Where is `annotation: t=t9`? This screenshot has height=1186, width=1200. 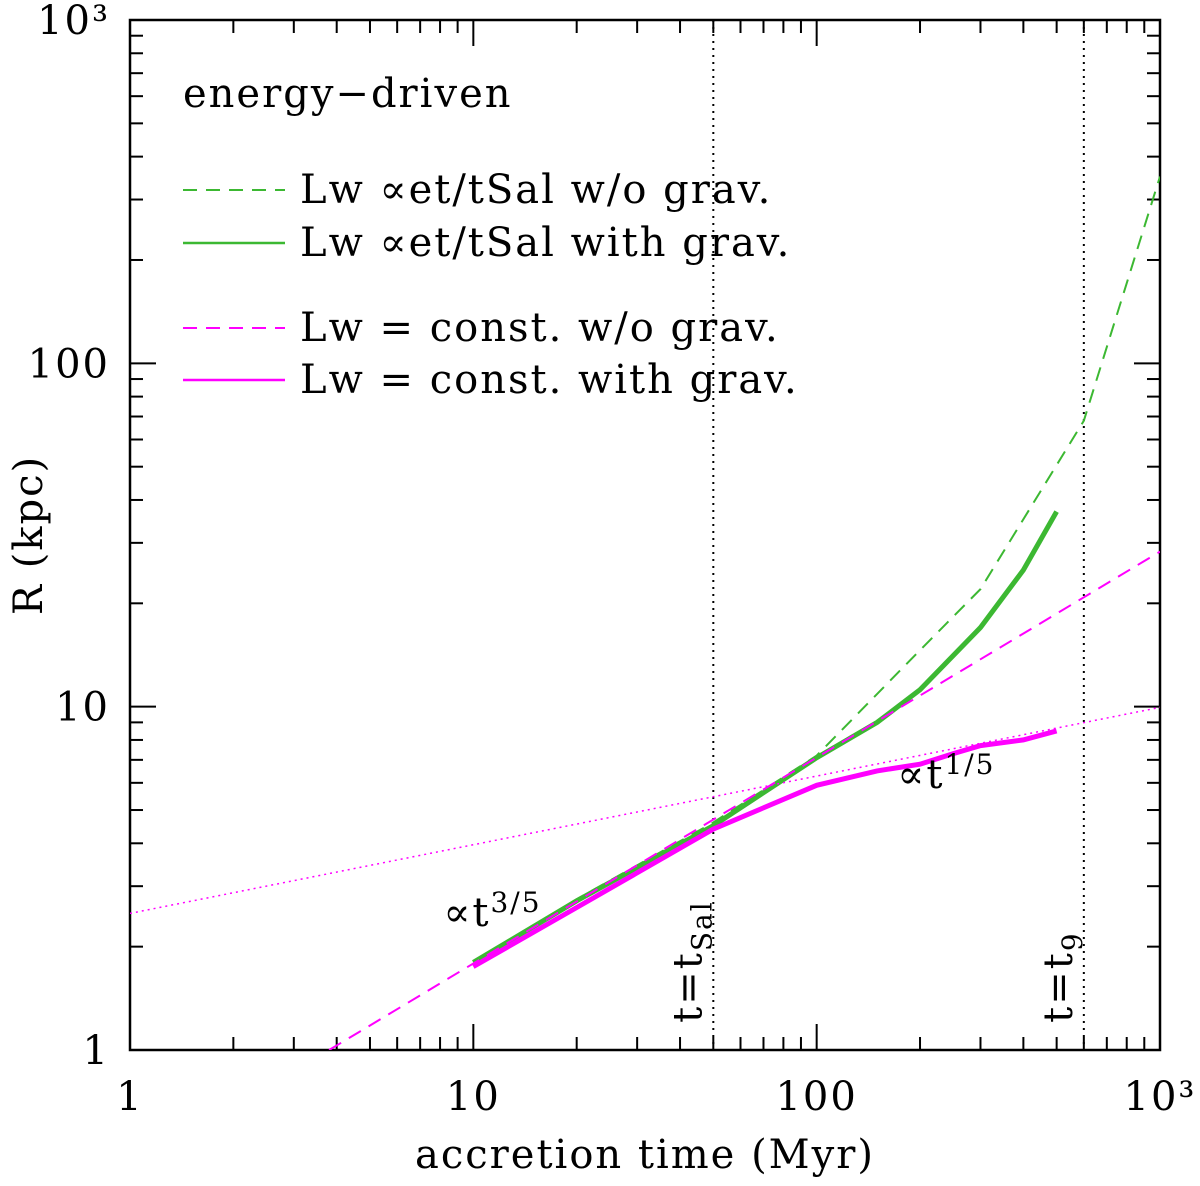 annotation: t=t9 is located at coordinates (1062, 977).